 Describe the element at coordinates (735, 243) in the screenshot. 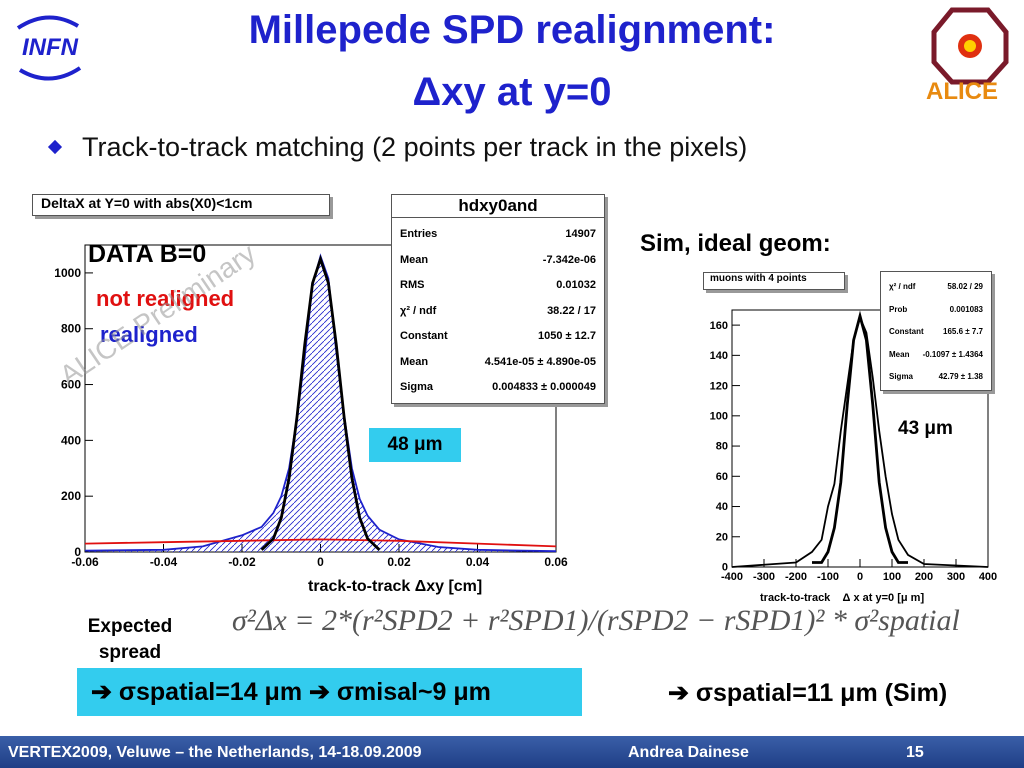

I see `sim-heading: Sim, ideal geom:` at that location.